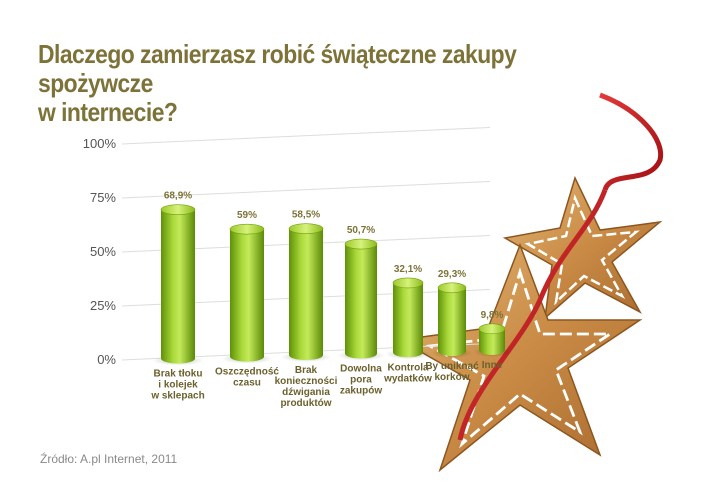  What do you see at coordinates (100, 143) in the screenshot?
I see `y-tick-label: 100%` at bounding box center [100, 143].